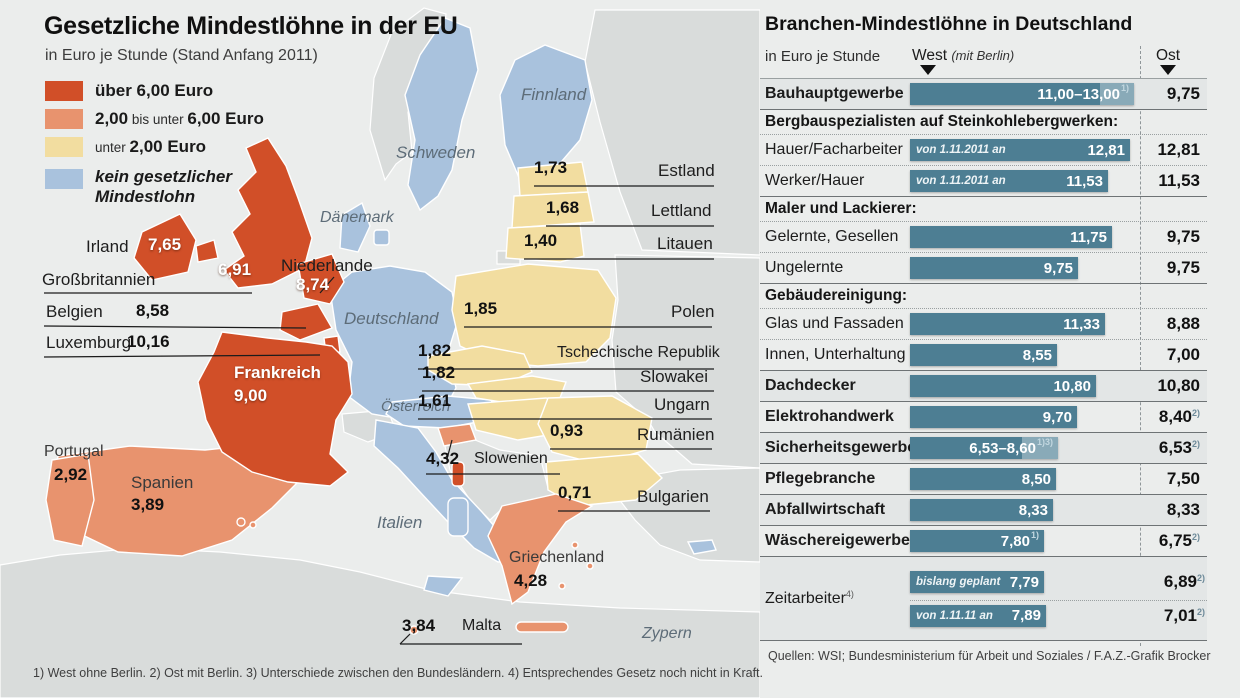 The width and height of the screenshot is (1240, 698). Describe the element at coordinates (443, 586) in the screenshot. I see `country-italy-sicily` at that location.